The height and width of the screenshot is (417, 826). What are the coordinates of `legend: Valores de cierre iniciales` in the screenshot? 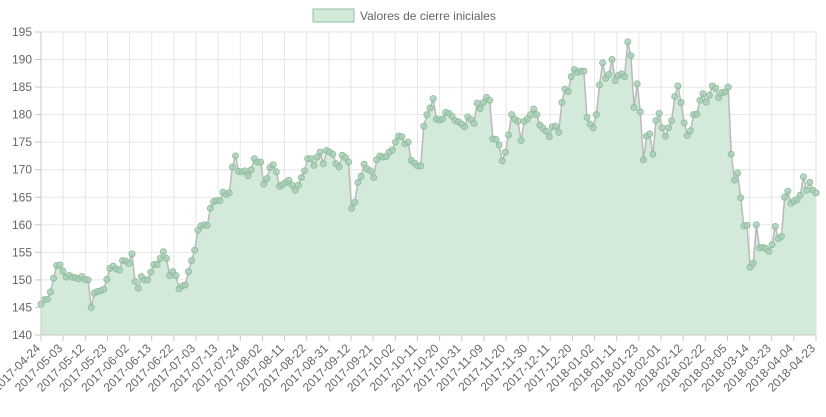 It's located at (404, 15).